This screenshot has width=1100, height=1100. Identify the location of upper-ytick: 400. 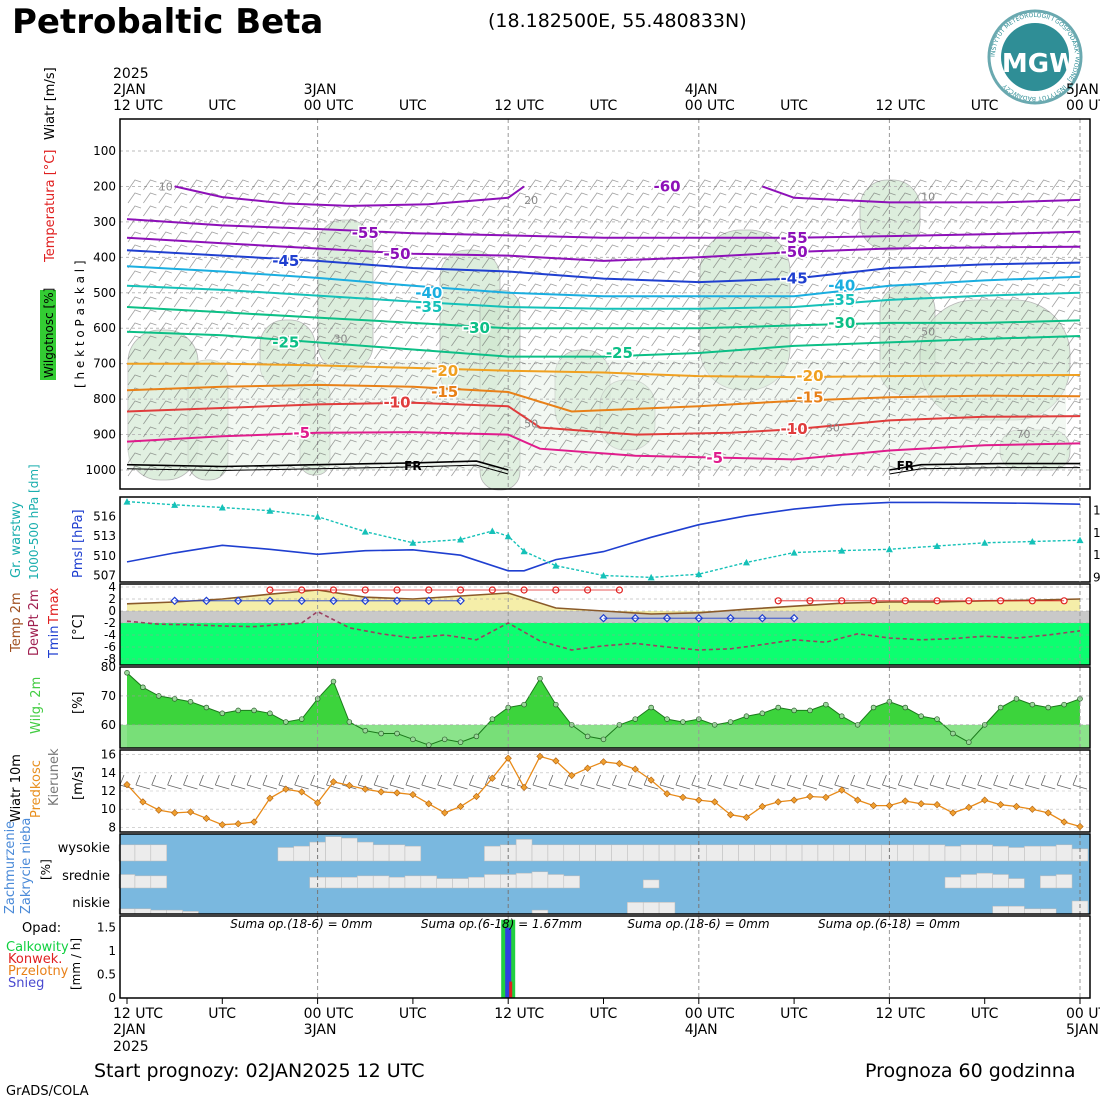
(104, 257).